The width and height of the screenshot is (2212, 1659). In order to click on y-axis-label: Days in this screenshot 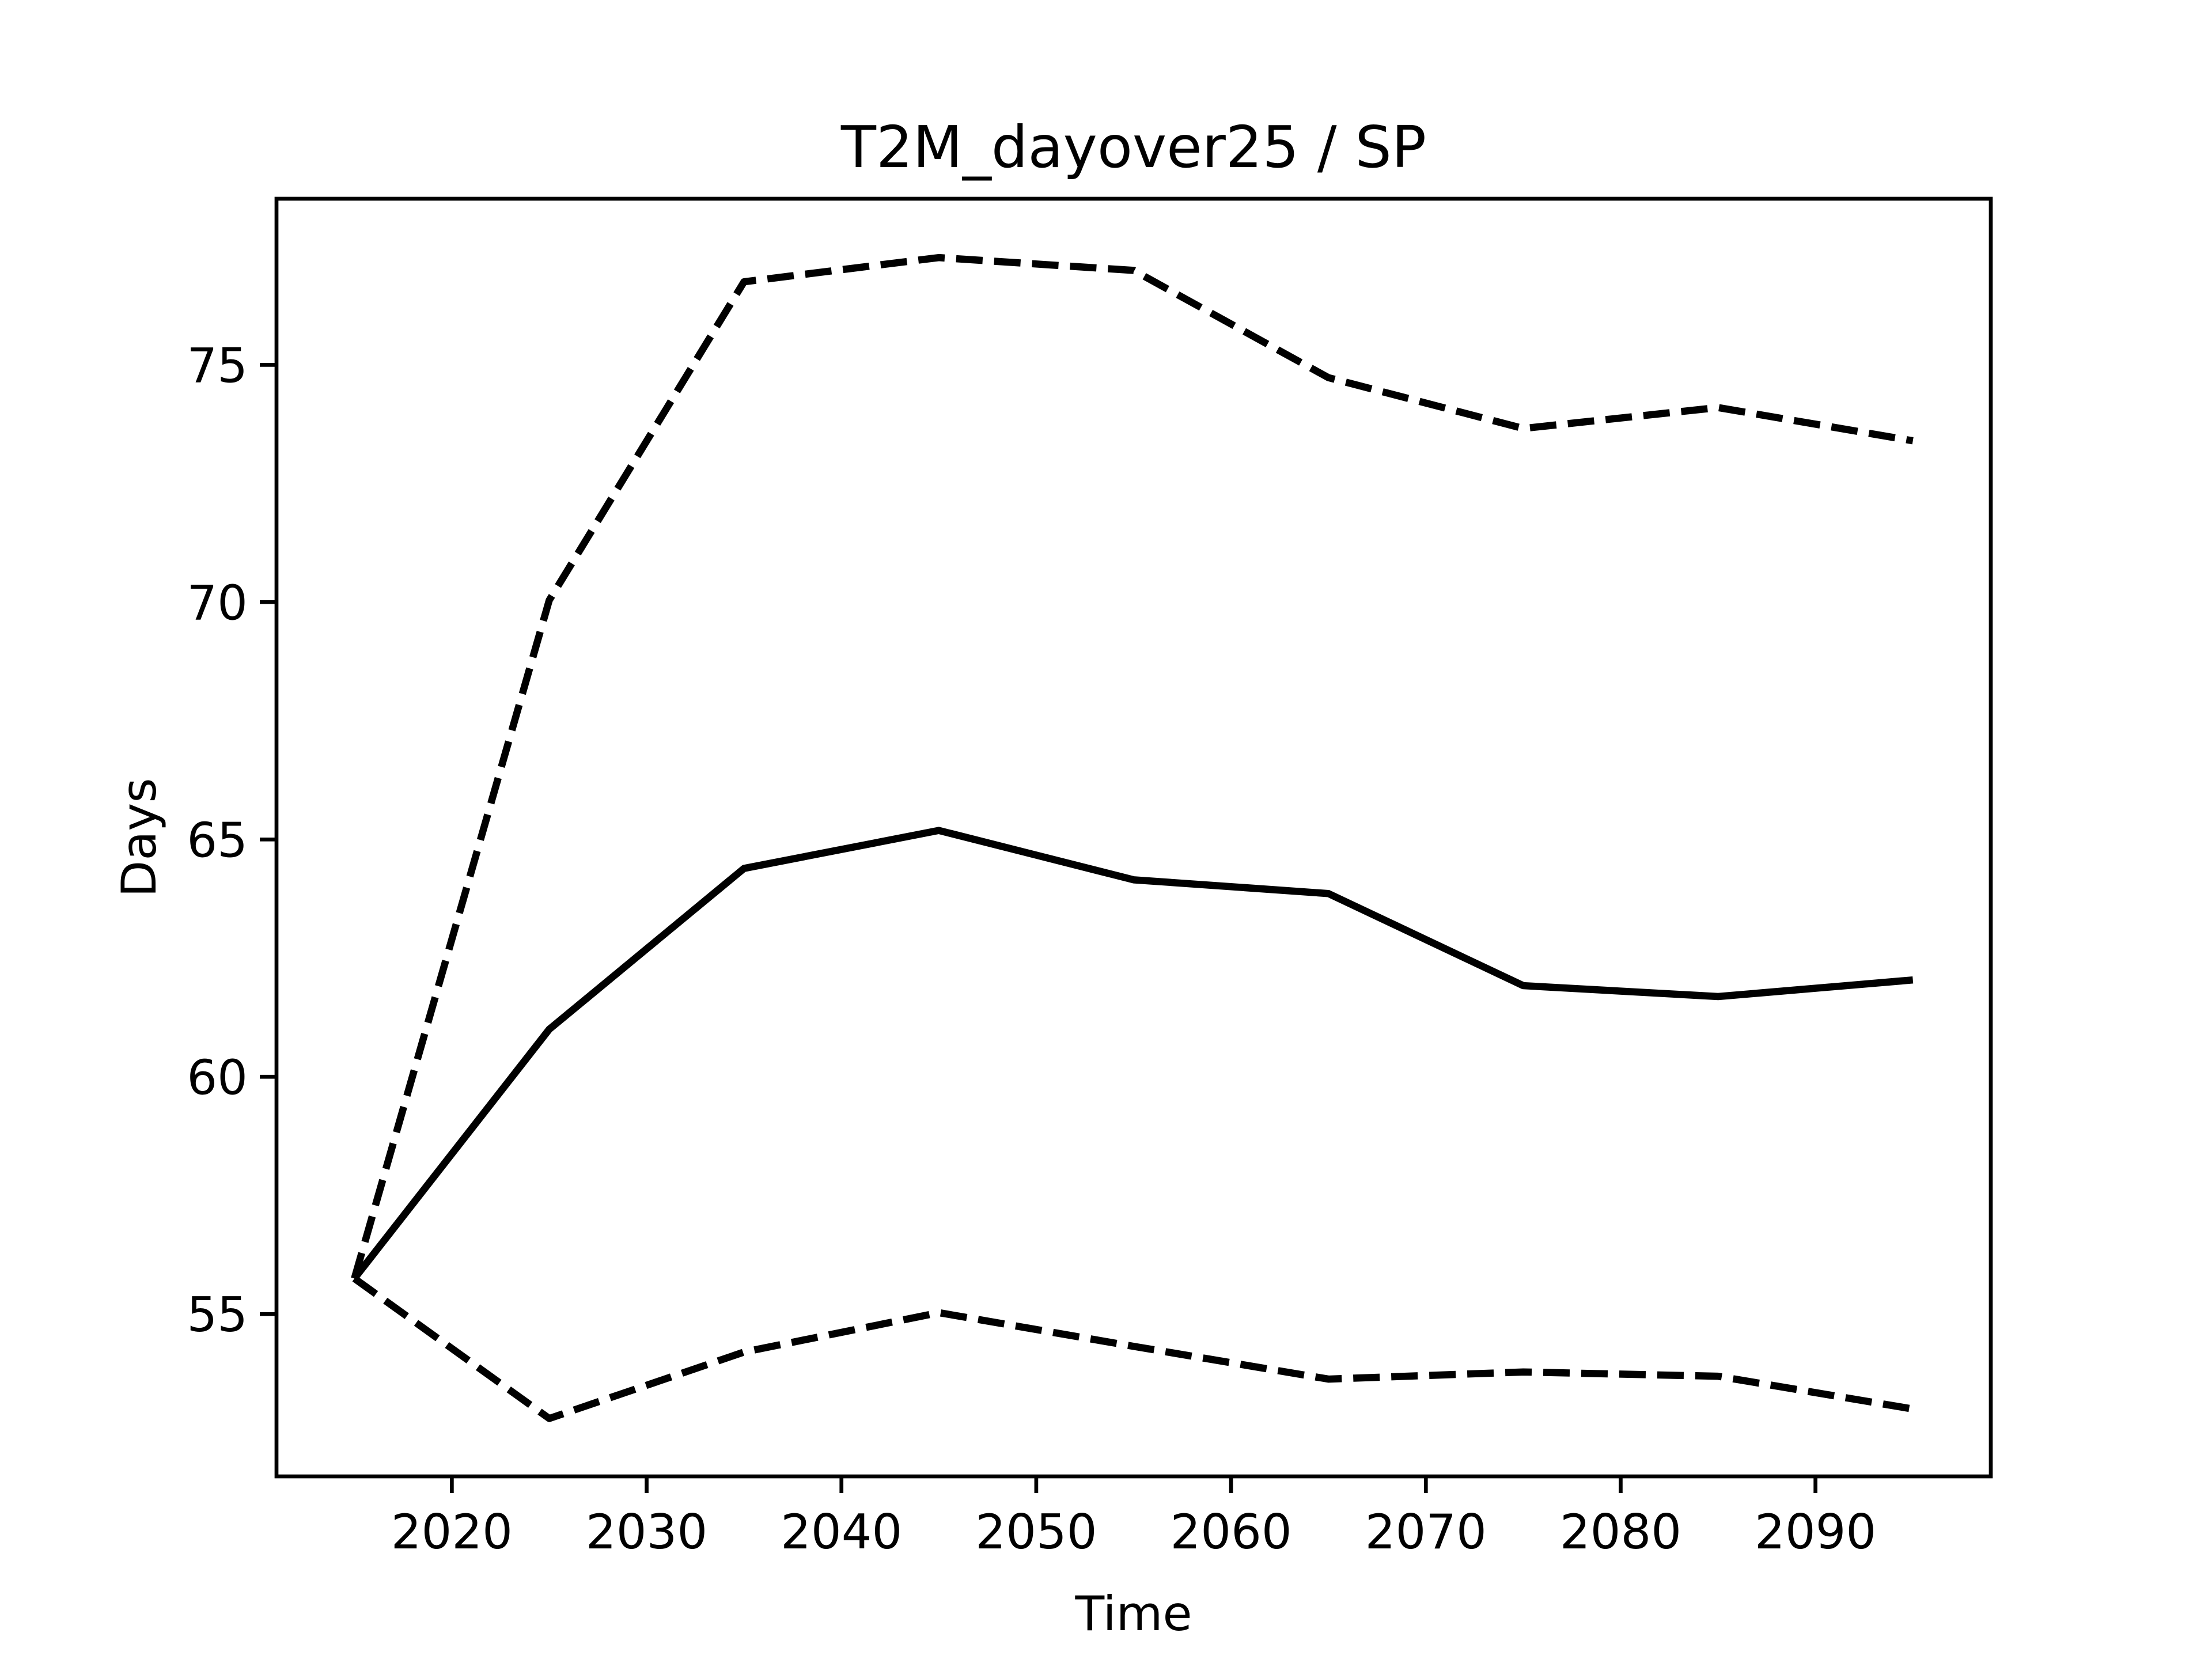, I will do `click(139, 837)`.